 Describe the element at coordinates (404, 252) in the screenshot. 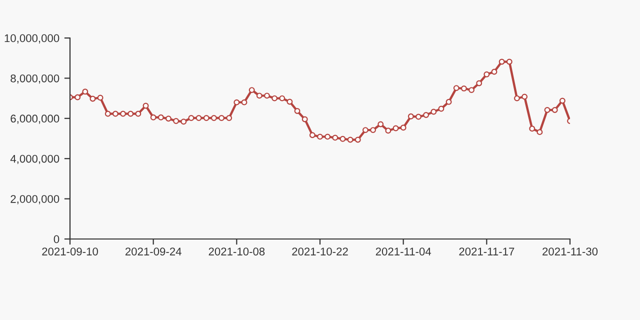

I see `x-tick-label: 2021-11-04` at that location.